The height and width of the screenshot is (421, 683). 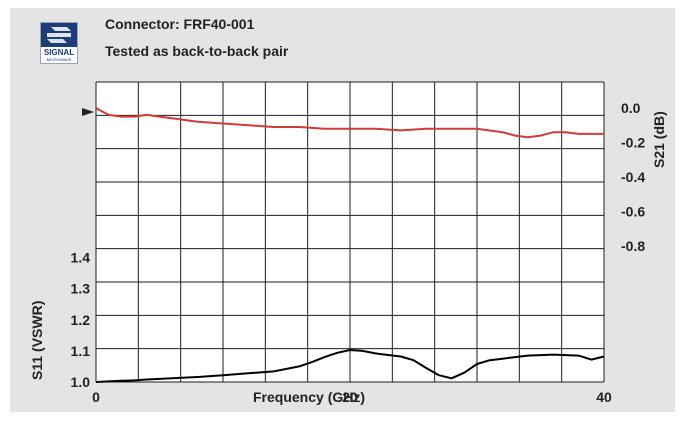 What do you see at coordinates (180, 24) in the screenshot?
I see `chart-title: Connector: FRF40-001` at bounding box center [180, 24].